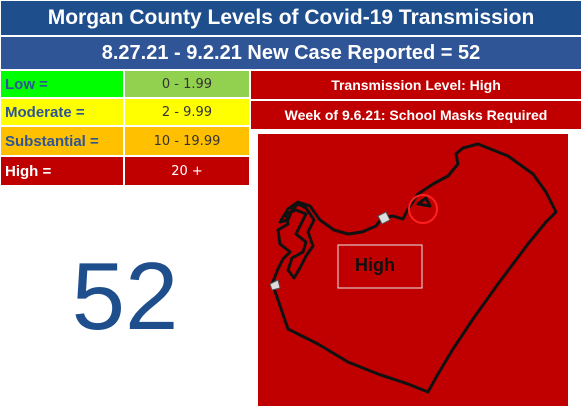 This screenshot has height=407, width=582. I want to click on level-range: 0 - 1.99, so click(187, 84).